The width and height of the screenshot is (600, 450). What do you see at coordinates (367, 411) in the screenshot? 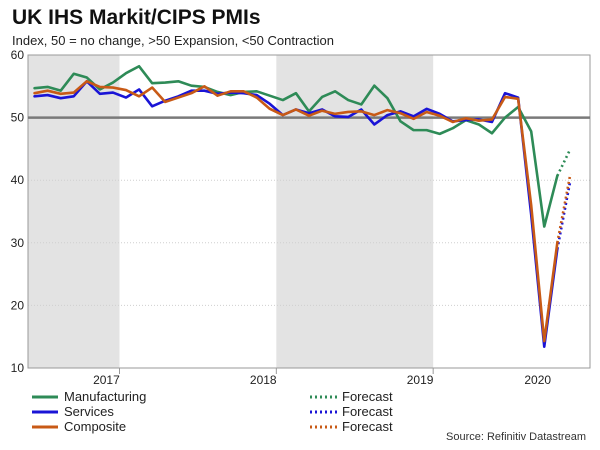
I see `legend-label-services-forecast: Forecast` at bounding box center [367, 411].